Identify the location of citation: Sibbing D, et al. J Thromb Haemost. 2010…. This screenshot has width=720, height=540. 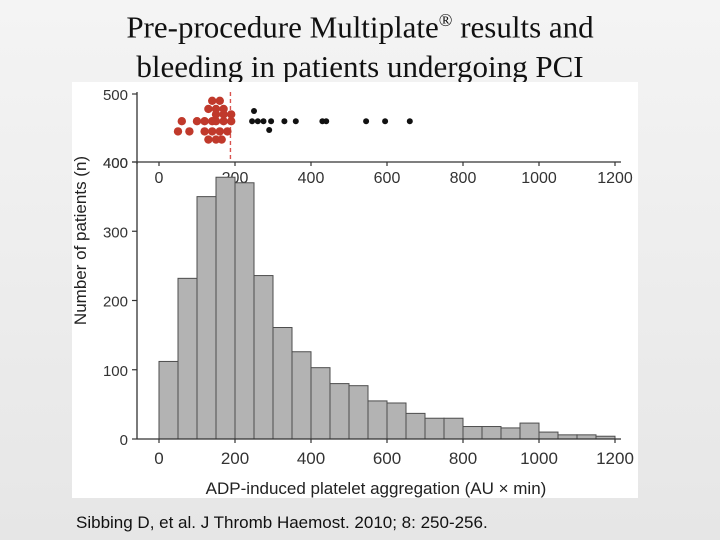
(282, 522).